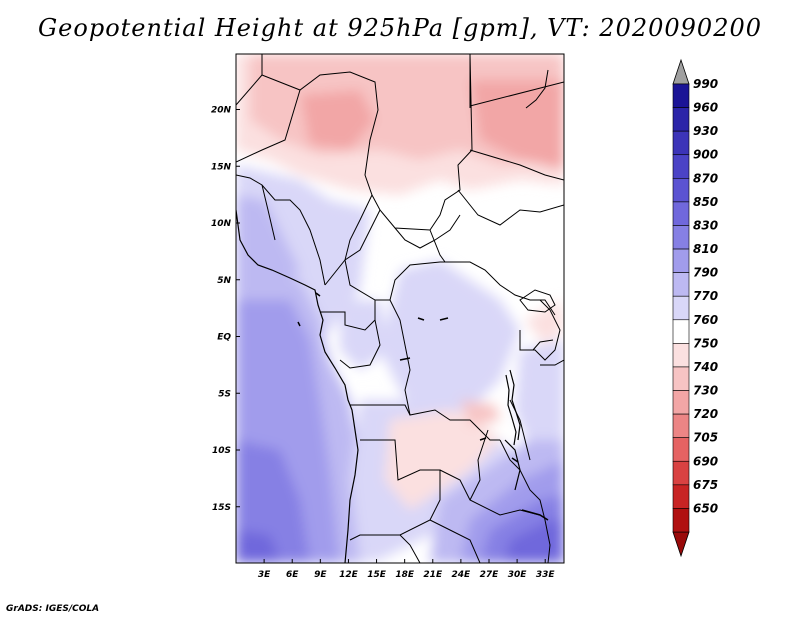  I want to click on longitude-axis: 3E 6E 9E 12E 15E 18E 21E 24E 27E 30E 33E, so click(406, 569).